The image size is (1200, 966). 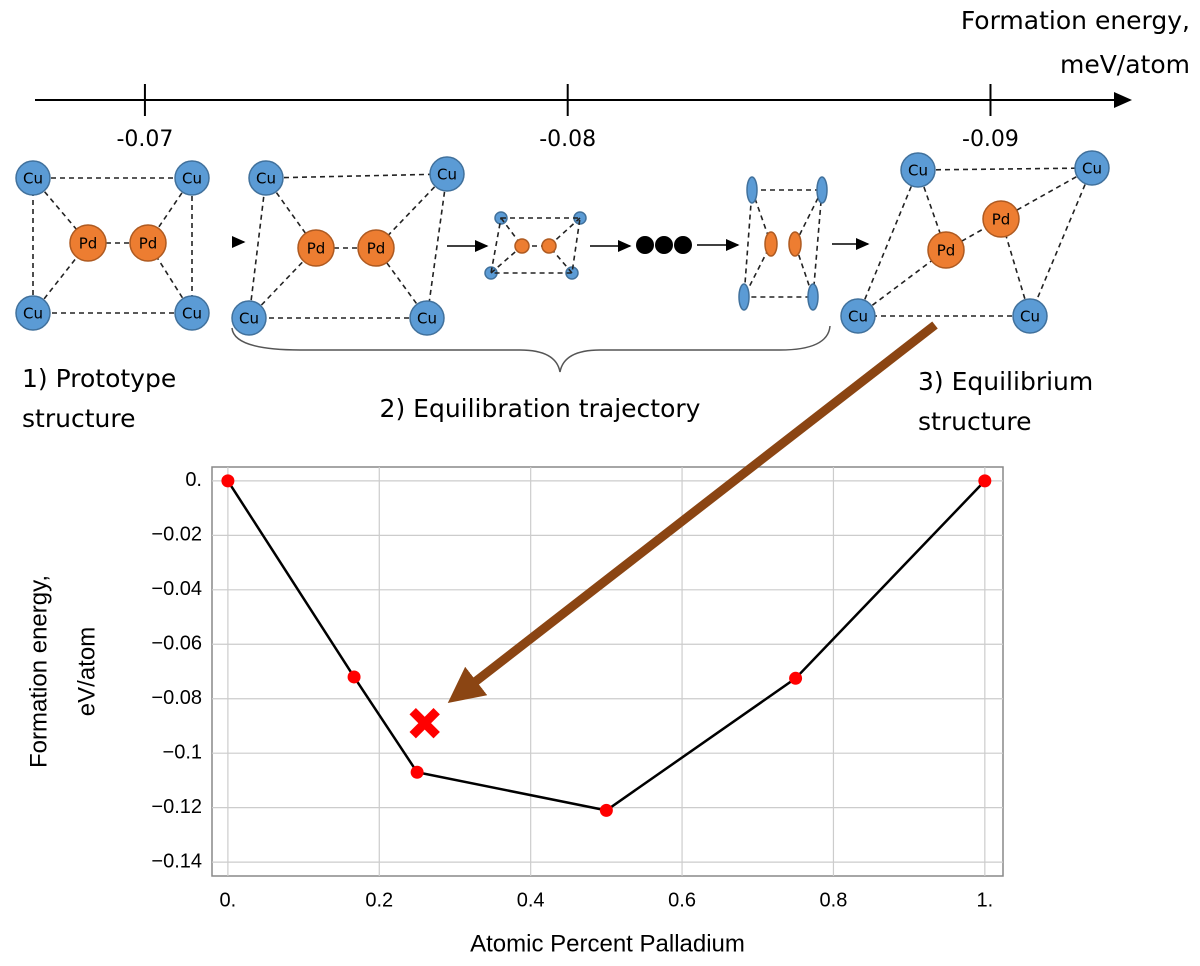 I want to click on tick-label: -0.08, so click(x=567, y=139).